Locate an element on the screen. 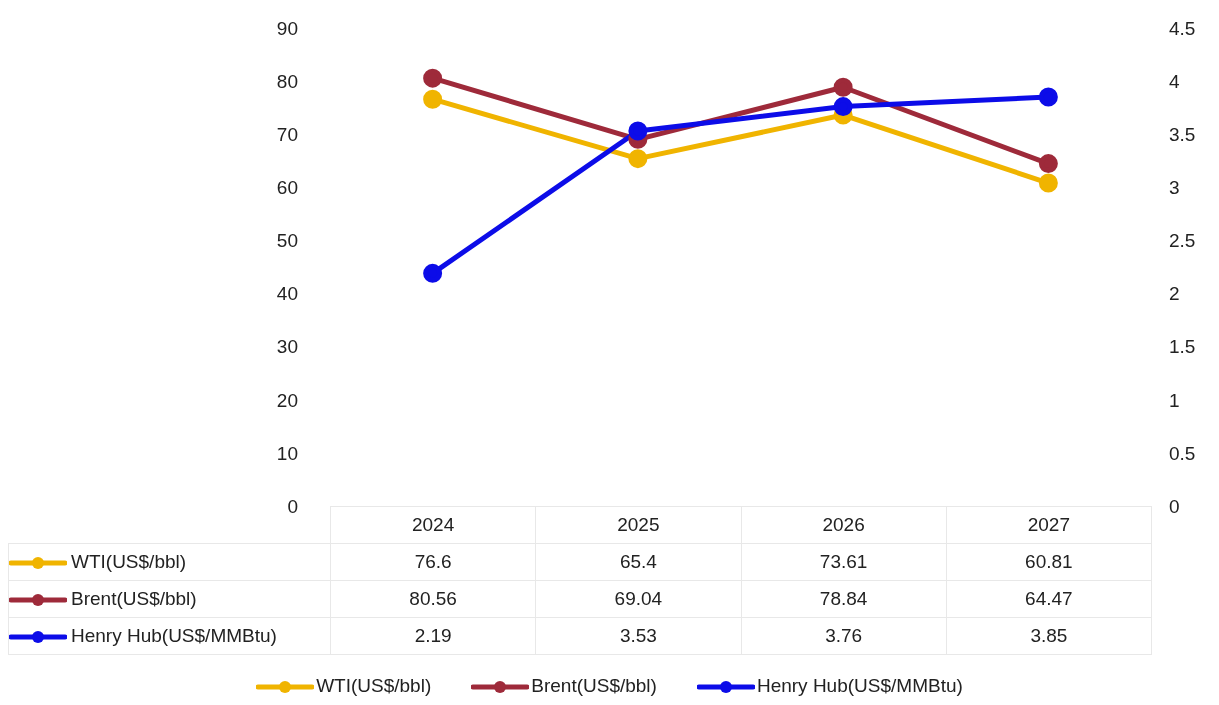 The width and height of the screenshot is (1219, 705). y-tick-label: 30 is located at coordinates (287, 347).